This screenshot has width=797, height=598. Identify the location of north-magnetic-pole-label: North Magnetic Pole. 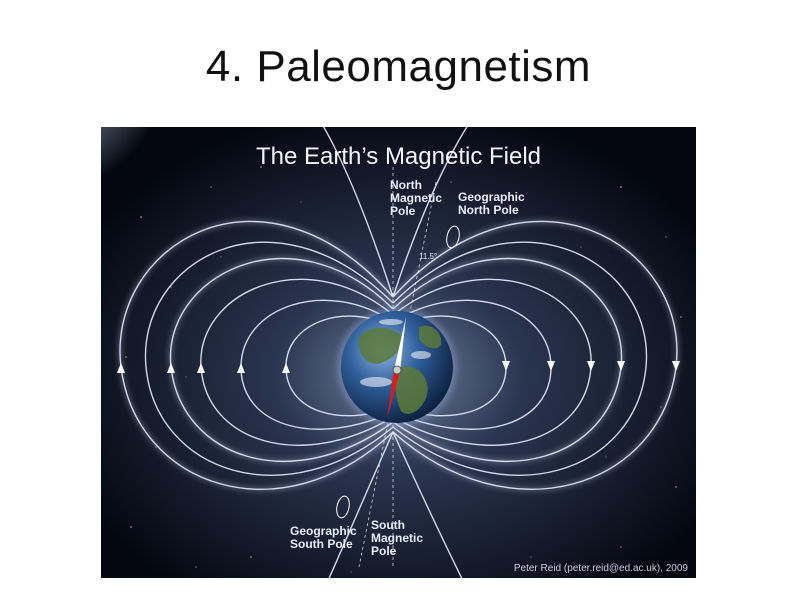
(416, 198).